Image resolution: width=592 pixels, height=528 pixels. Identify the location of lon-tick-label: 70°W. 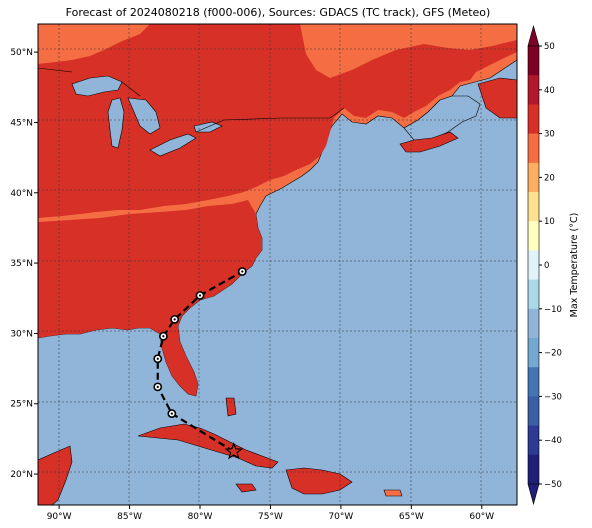
(340, 517).